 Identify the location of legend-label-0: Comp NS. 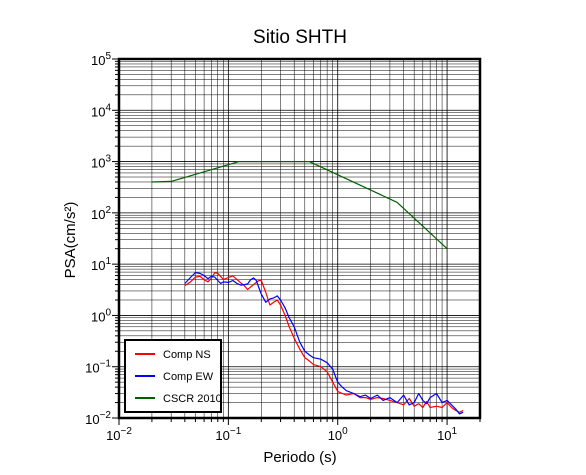
(187, 355).